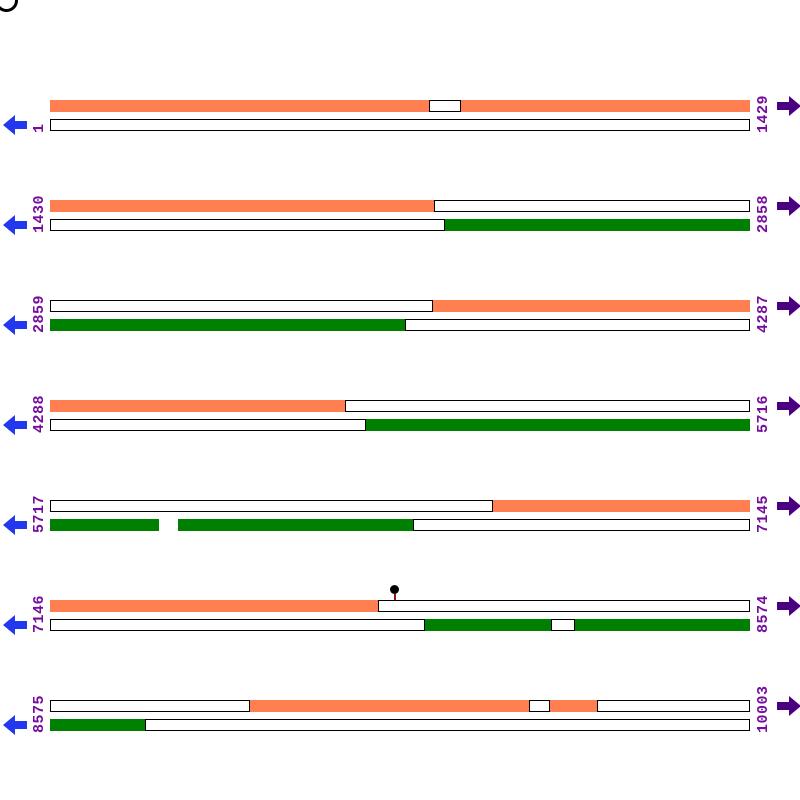  What do you see at coordinates (763, 213) in the screenshot?
I see `end-coordinate-label: 2858` at bounding box center [763, 213].